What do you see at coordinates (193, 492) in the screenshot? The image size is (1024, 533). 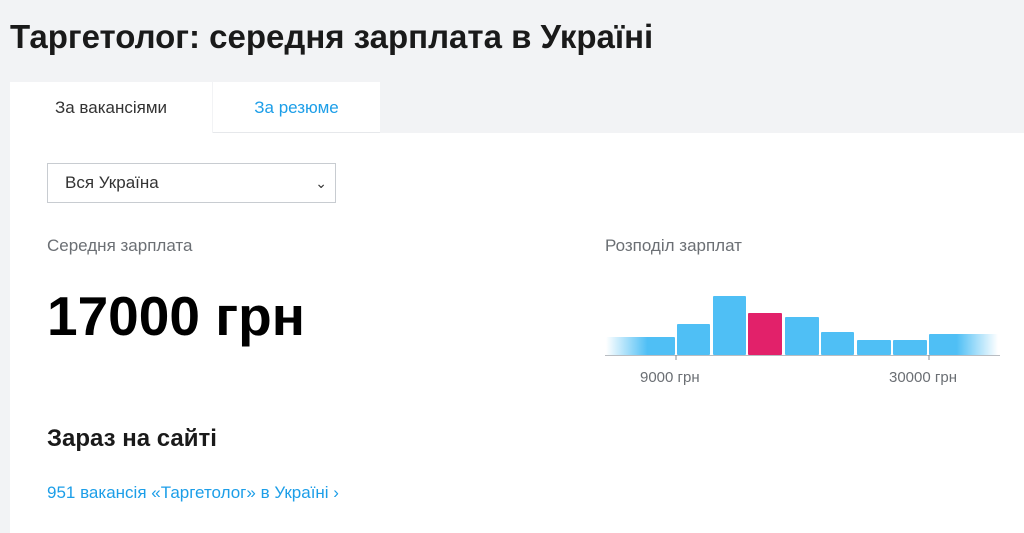 I see `vacancies-link: 951 вакансія «Таргетолог» в Україні ›` at bounding box center [193, 492].